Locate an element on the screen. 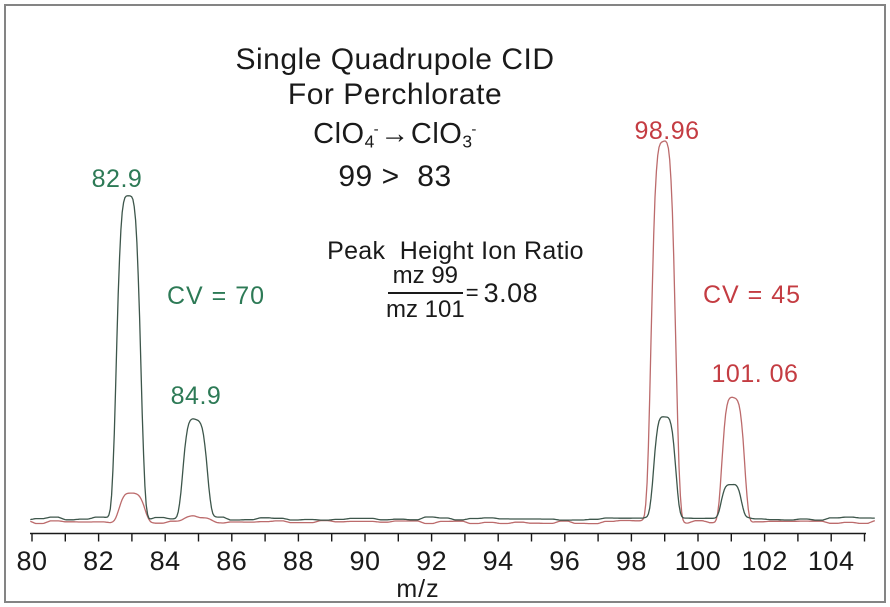 The width and height of the screenshot is (890, 607). peak-label-84-9: 84.9 is located at coordinates (196, 396).